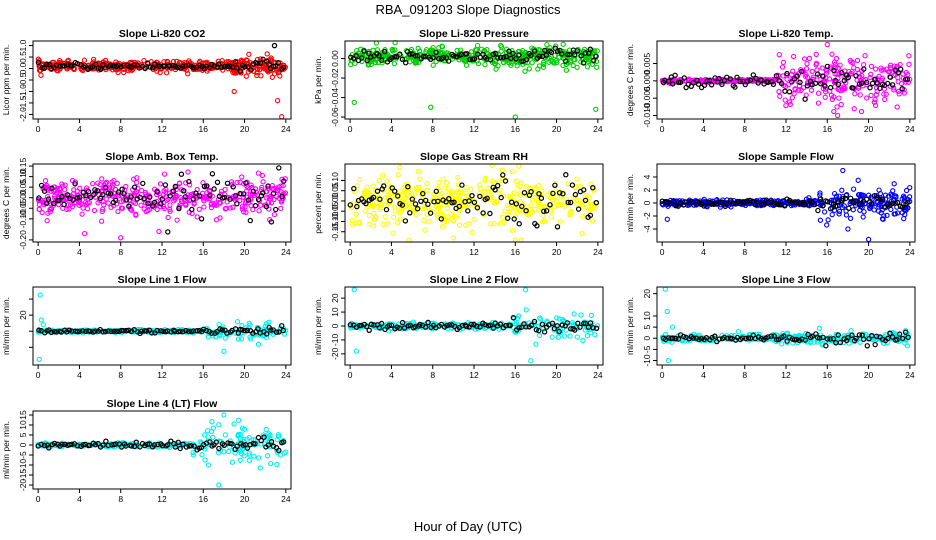 The image size is (936, 540). What do you see at coordinates (162, 375) in the screenshot?
I see `x-tick-label: 12` at bounding box center [162, 375].